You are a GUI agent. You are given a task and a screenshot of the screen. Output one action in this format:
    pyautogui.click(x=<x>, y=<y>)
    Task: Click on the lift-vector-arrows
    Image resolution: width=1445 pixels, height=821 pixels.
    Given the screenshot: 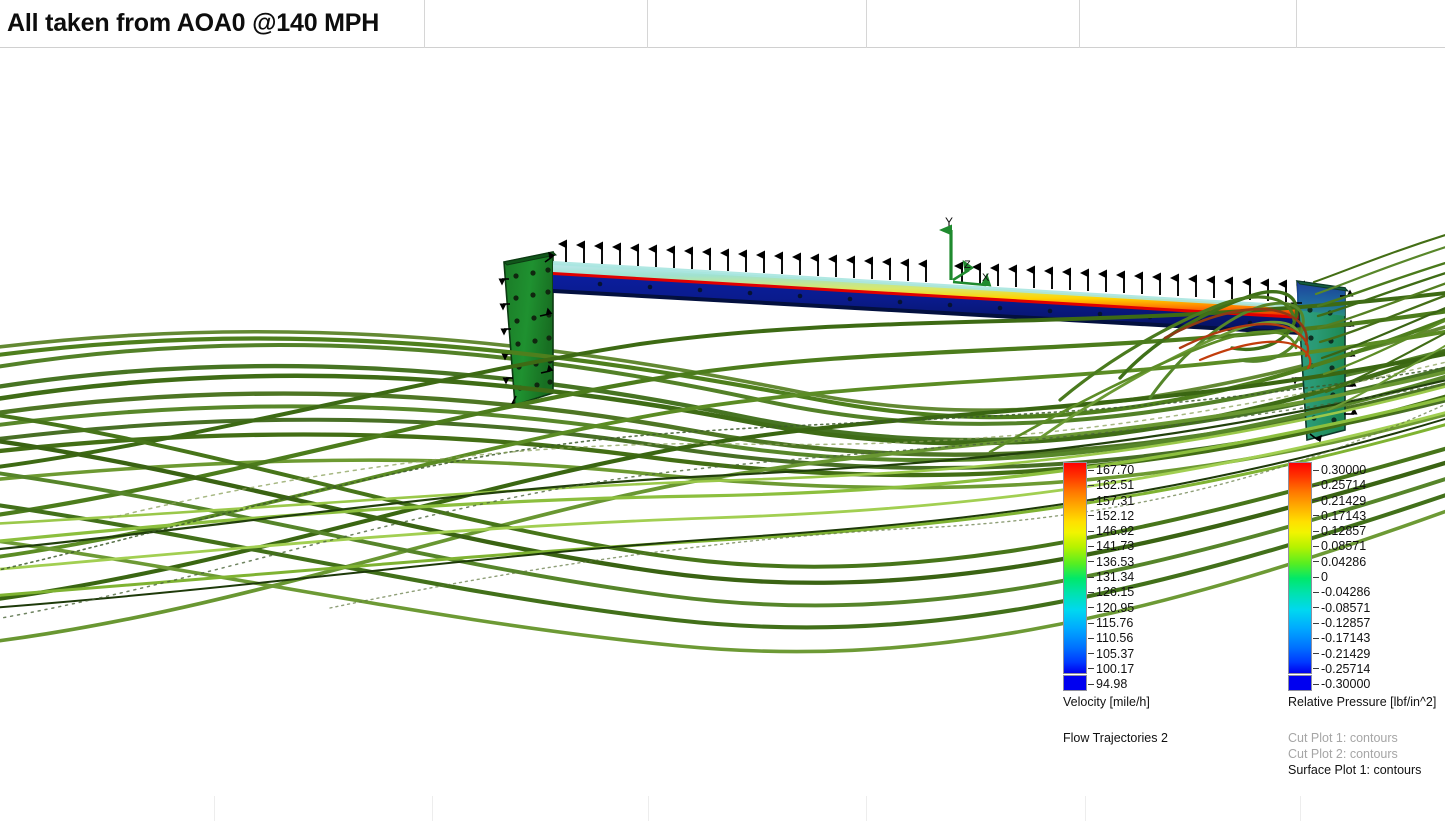 What is the action you would take?
    pyautogui.click(x=931, y=271)
    